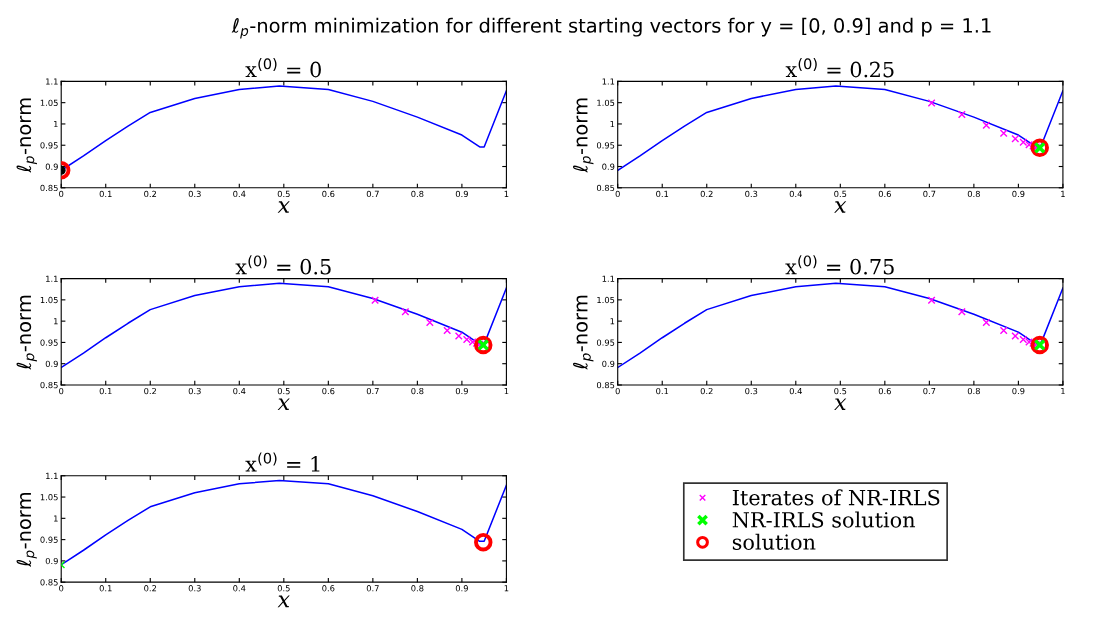 The width and height of the screenshot is (1113, 626). I want to click on chart-title: x$^{(0)}$ = 0.5, so click(283, 265).